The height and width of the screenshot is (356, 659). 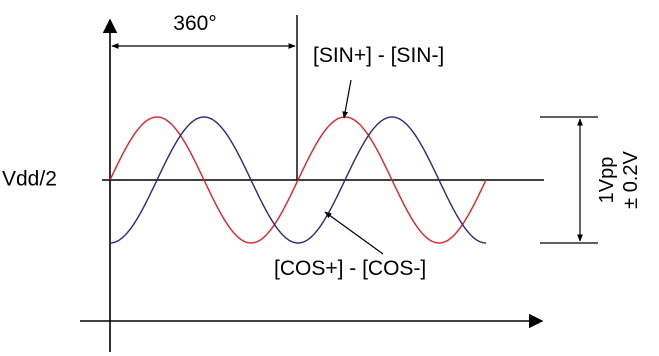 I want to click on cos-callout-arrow, so click(x=354, y=233).